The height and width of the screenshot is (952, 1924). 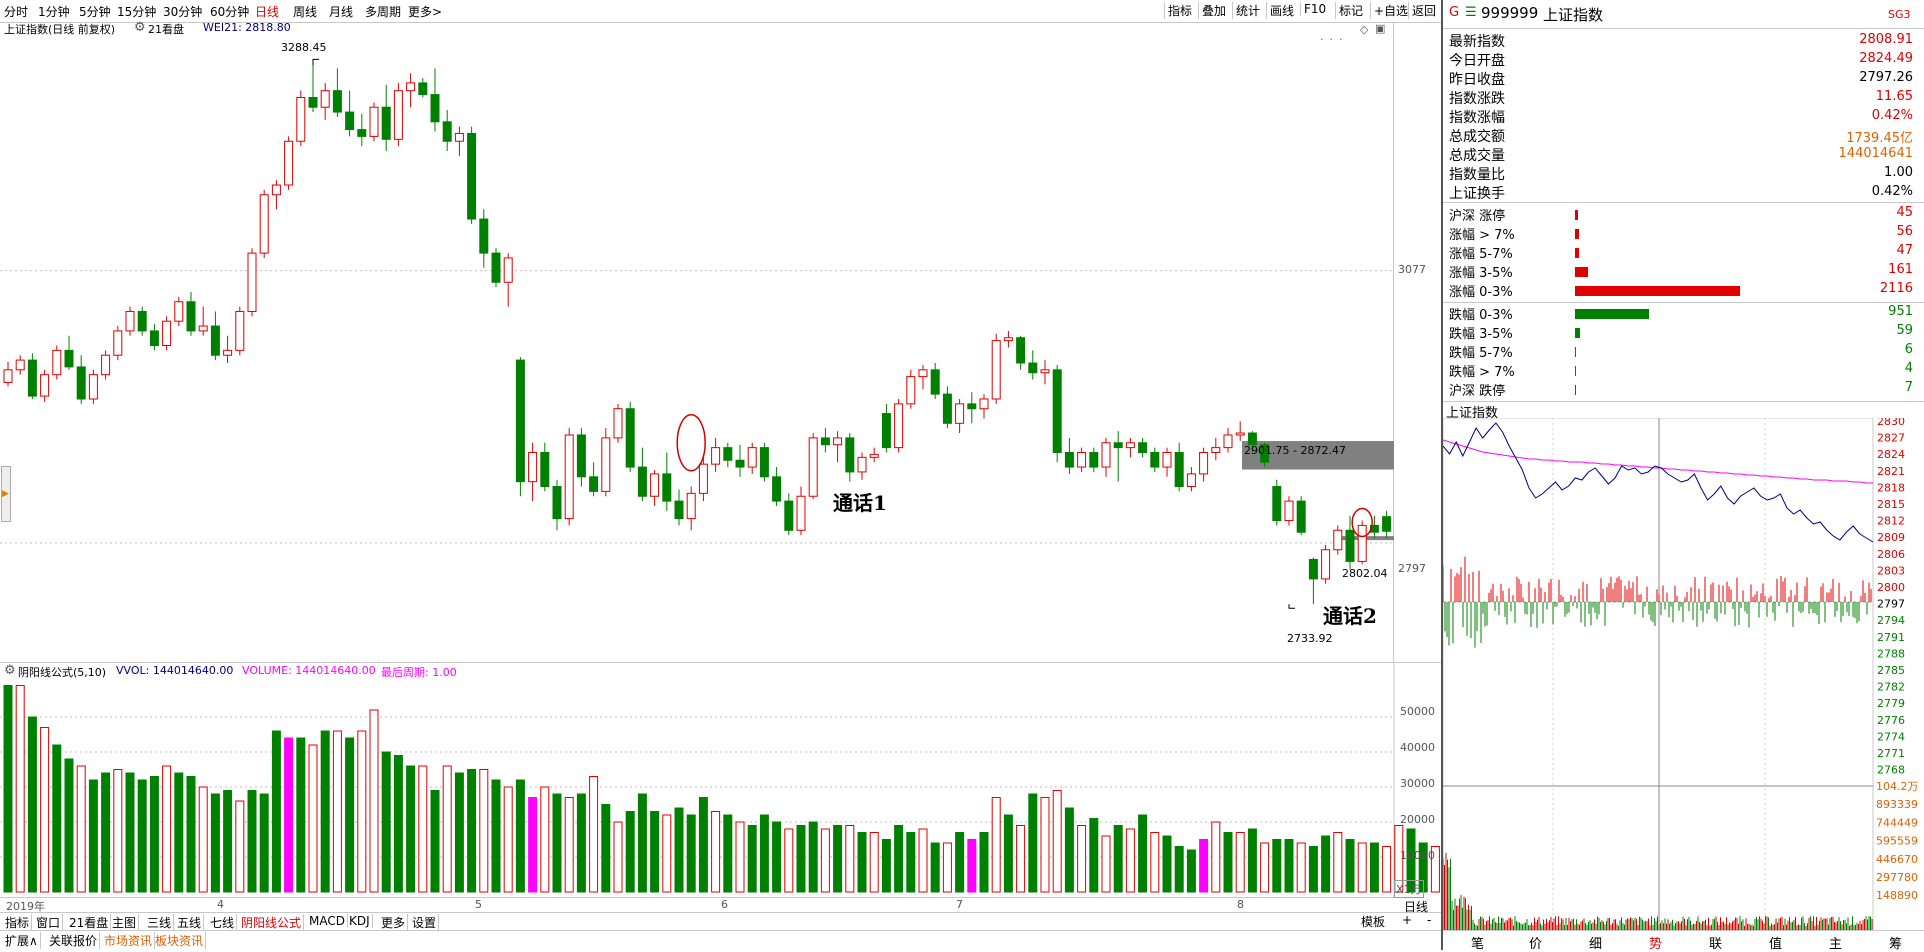 I want to click on breadth-label: 涨幅 5-7%, so click(x=1481, y=254).